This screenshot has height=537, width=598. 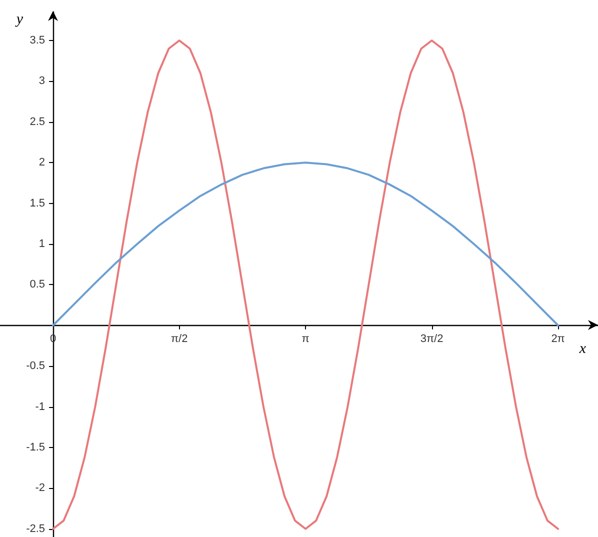 What do you see at coordinates (40, 488) in the screenshot?
I see `y-tick-label: -2` at bounding box center [40, 488].